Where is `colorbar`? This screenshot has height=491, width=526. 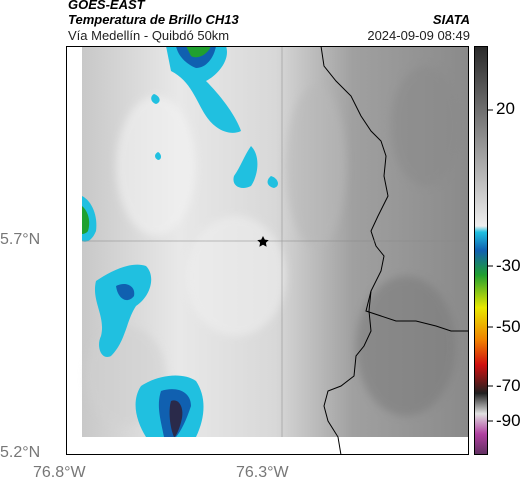
colorbar is located at coordinates (481, 250).